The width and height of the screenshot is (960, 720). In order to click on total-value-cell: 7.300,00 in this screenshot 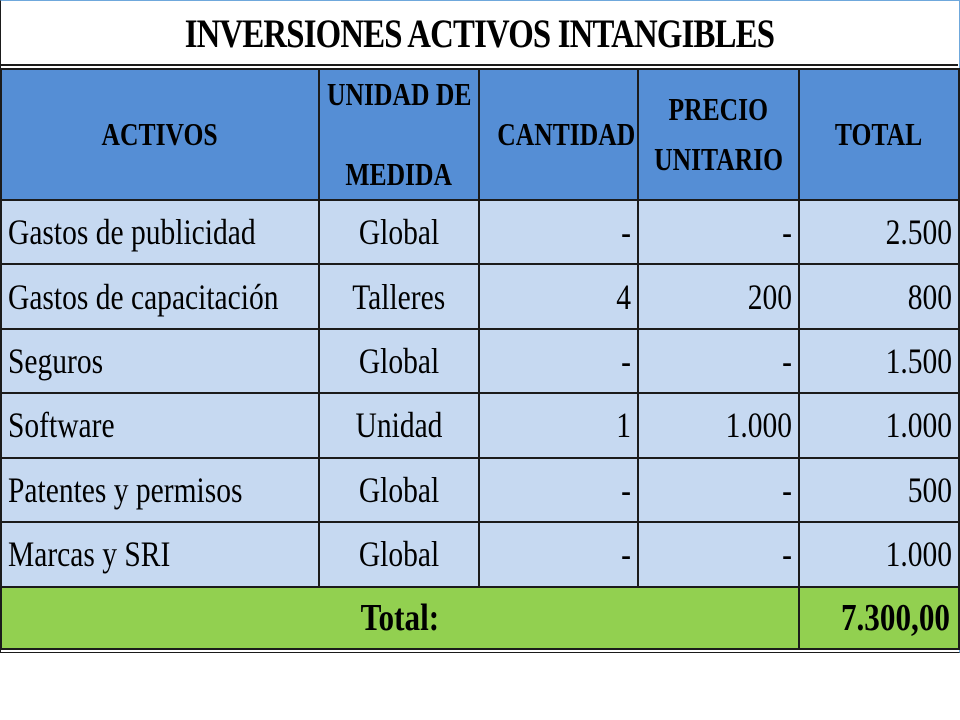, I will do `click(879, 618)`.